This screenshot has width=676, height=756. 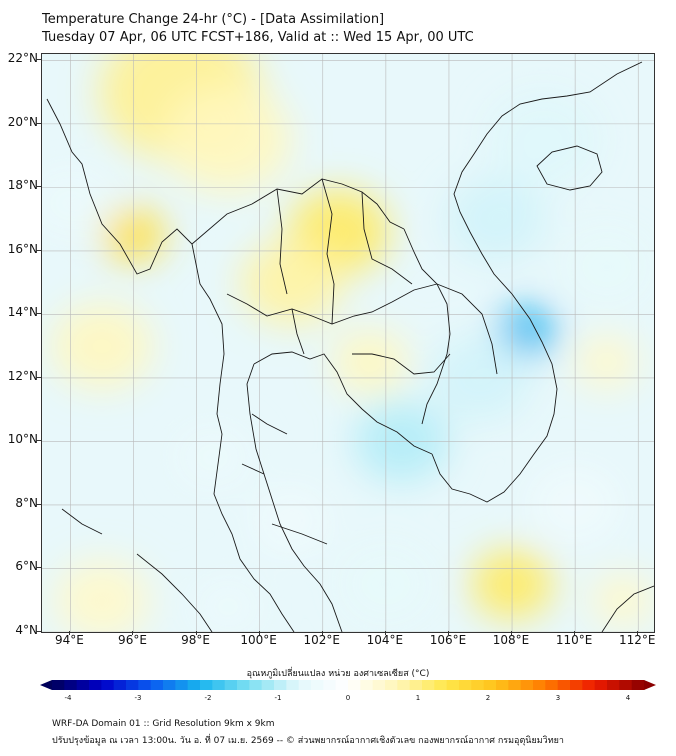 I want to click on colorbar, so click(x=348, y=685).